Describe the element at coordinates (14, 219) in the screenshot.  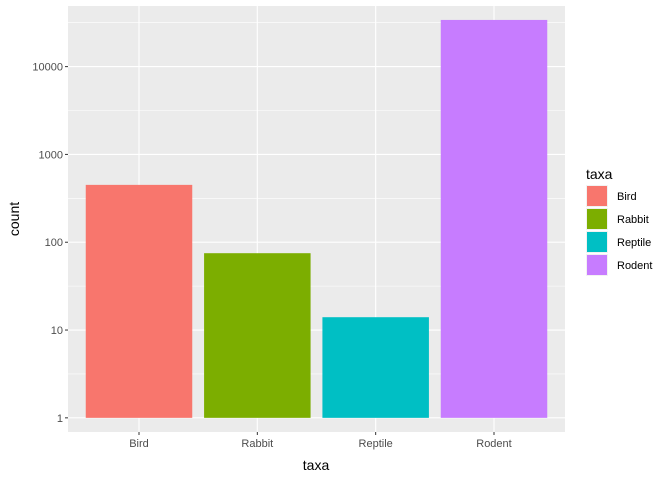
I see `y-axis-title: count` at that location.